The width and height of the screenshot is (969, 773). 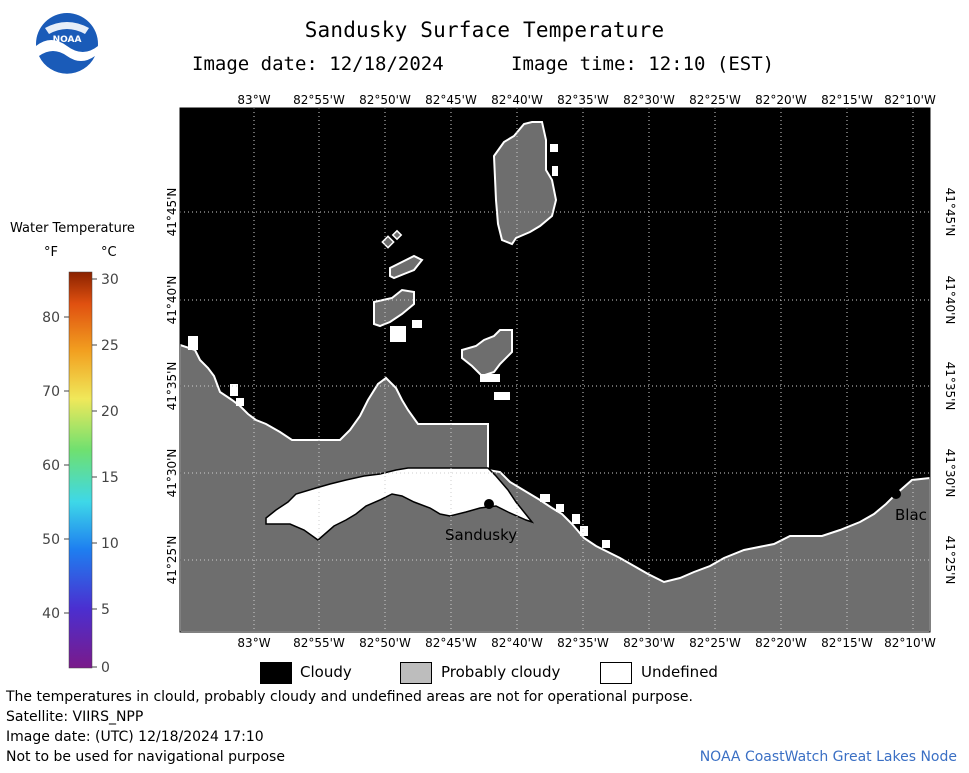 I want to click on legend-undefined: Undefined, so click(x=679, y=672).